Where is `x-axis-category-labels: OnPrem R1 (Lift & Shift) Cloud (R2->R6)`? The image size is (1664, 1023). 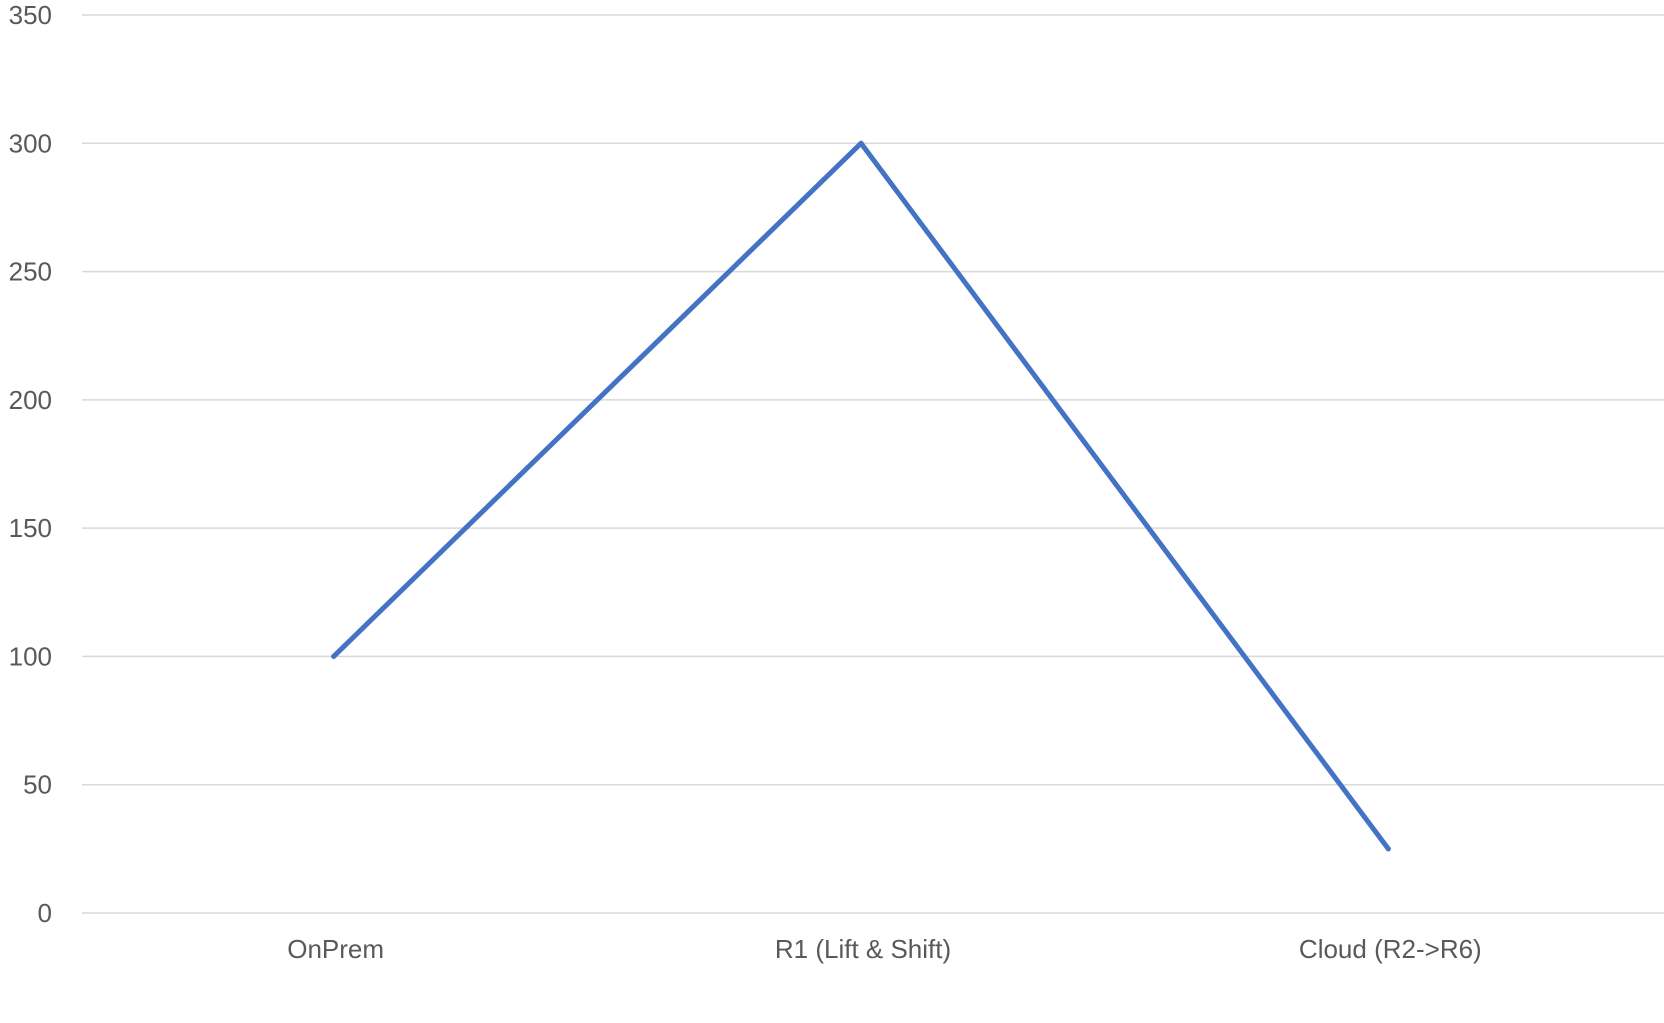
x-axis-category-labels: OnPrem R1 (Lift & Shift) Cloud (R2->R6) is located at coordinates (884, 949).